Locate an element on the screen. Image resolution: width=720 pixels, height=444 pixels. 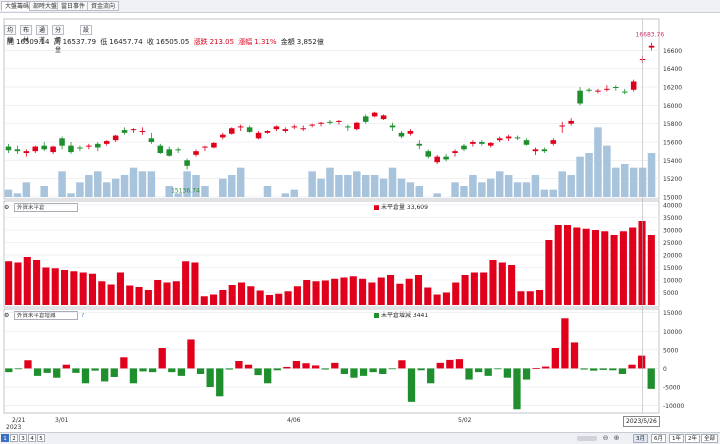
zoom-in-icon: ⊕ is located at coordinates (616, 438).